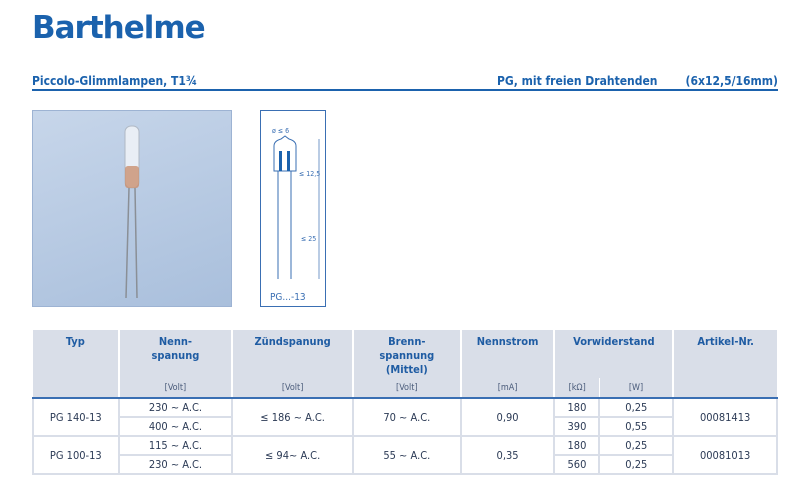 This screenshot has width=807, height=500. Describe the element at coordinates (613, 354) in the screenshot. I see `header-vorwiderstand: Vorwiderstand` at that location.